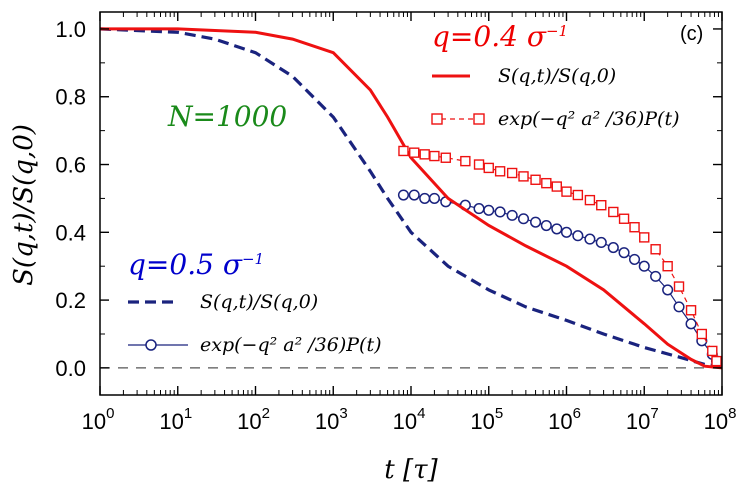 The height and width of the screenshot is (495, 747). What do you see at coordinates (691, 34) in the screenshot?
I see `panel-label: (c)` at bounding box center [691, 34].